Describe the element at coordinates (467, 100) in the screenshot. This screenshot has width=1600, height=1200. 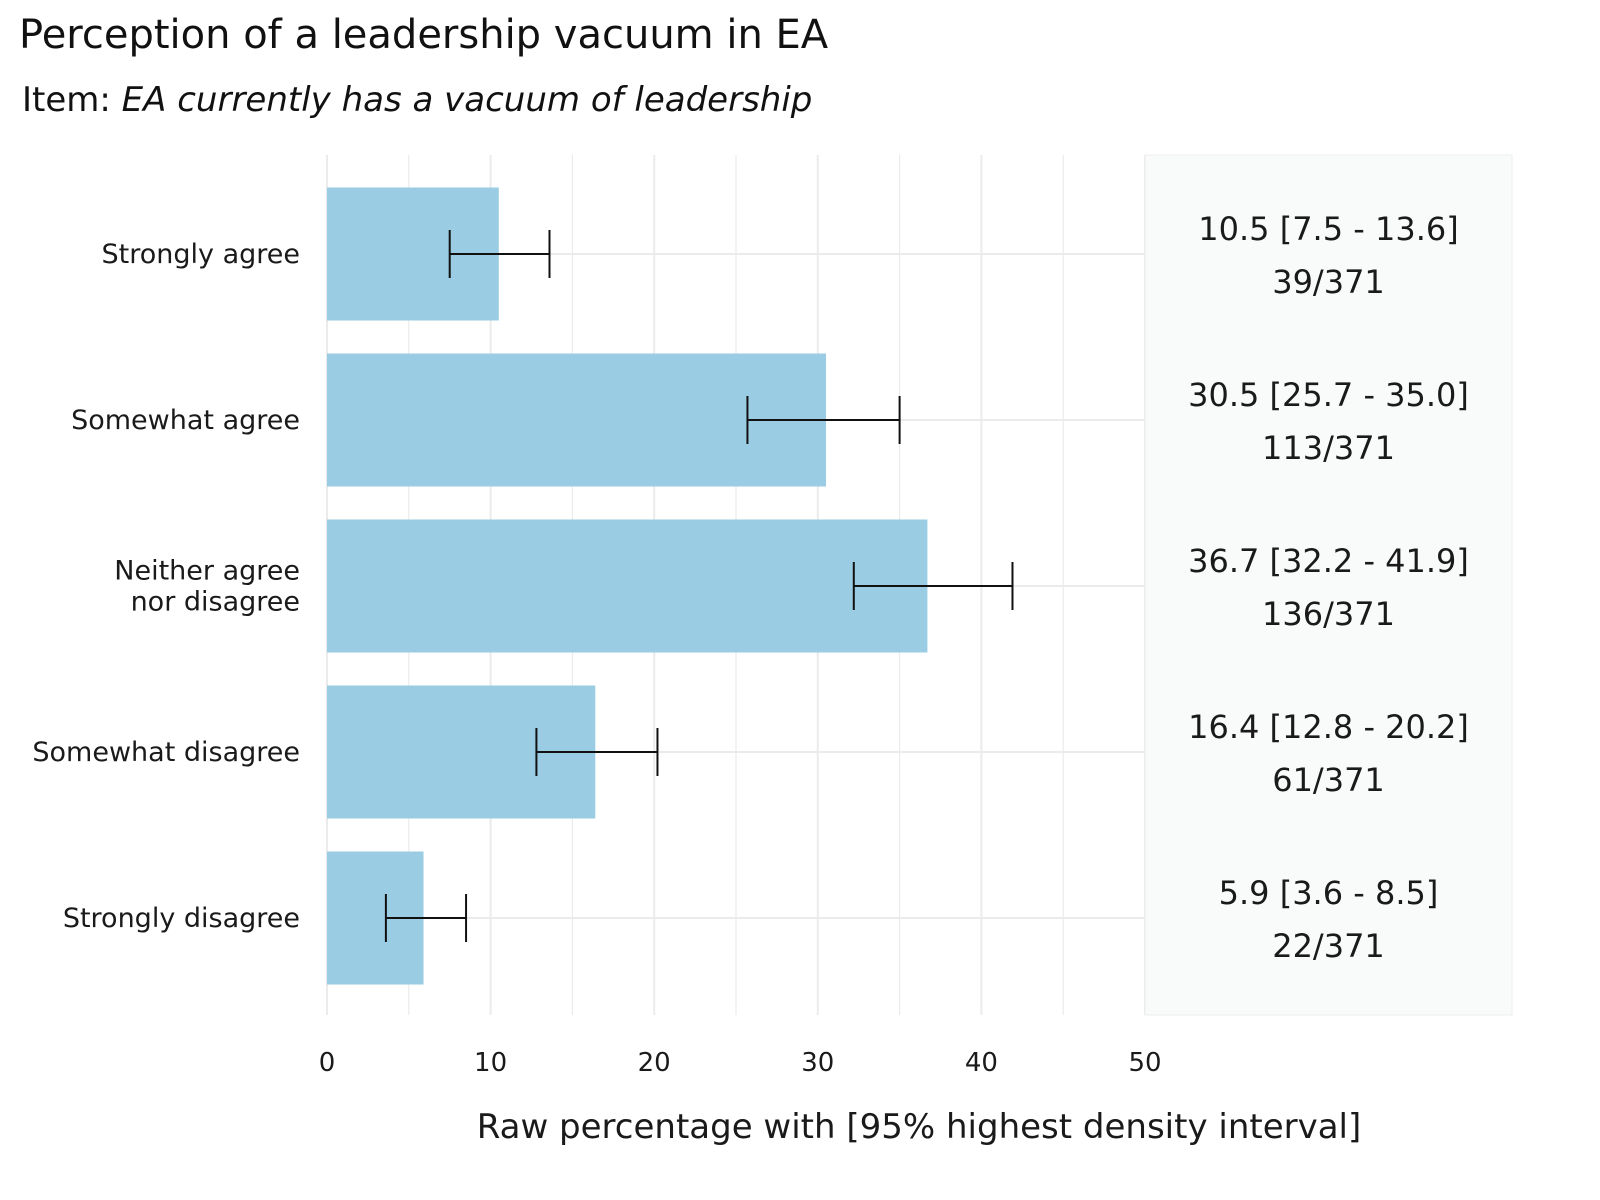
I see `subtitle-item: EA currently has a vacuum of leadership` at that location.